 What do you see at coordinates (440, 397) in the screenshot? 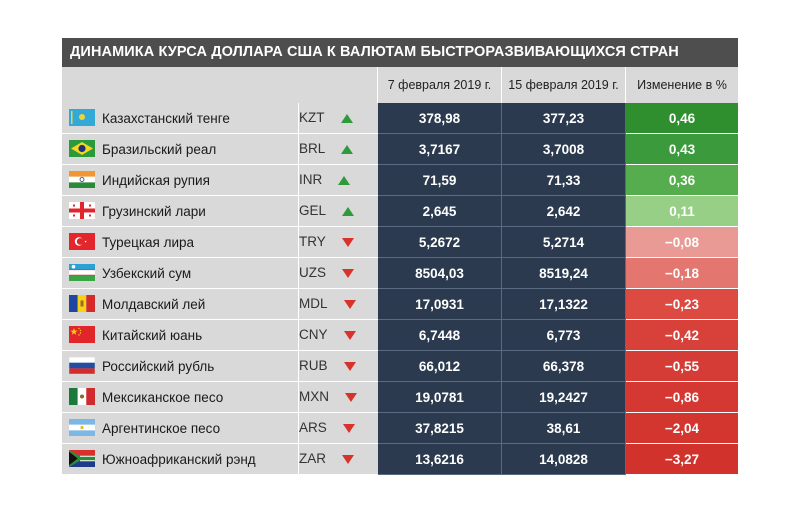
I see `rate-date1: 19,0781` at bounding box center [440, 397].